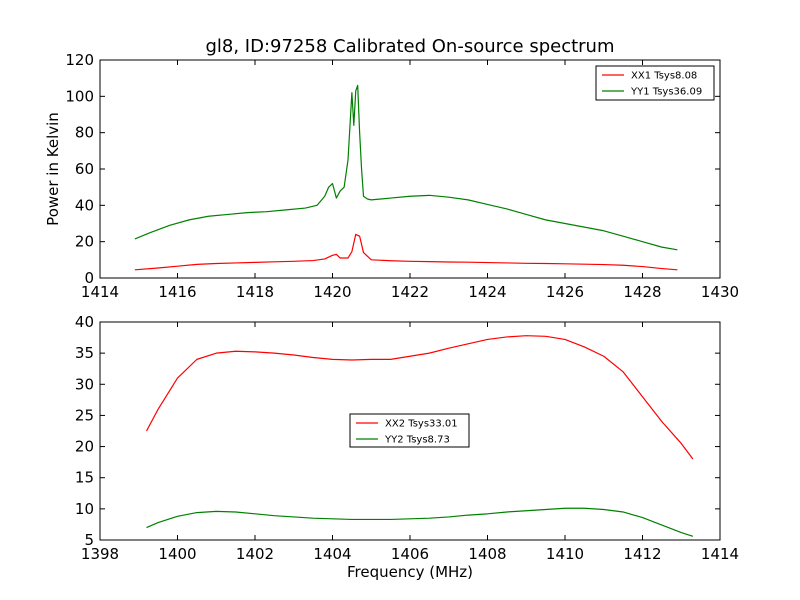 The width and height of the screenshot is (800, 600). What do you see at coordinates (417, 440) in the screenshot?
I see `legend-label: YY2 Tsys8.73` at bounding box center [417, 440].